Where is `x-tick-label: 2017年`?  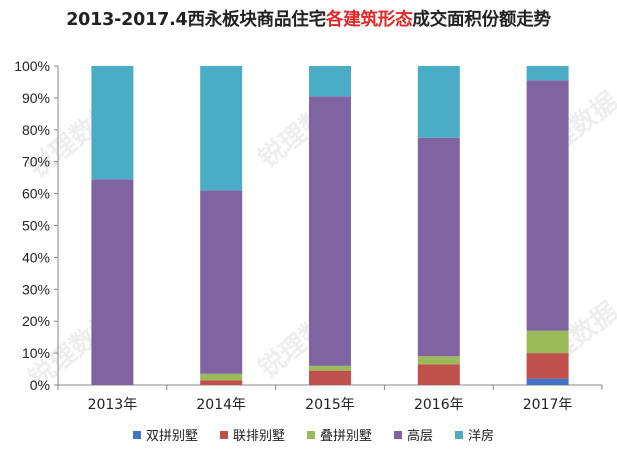
x-tick-label: 2017年 is located at coordinates (548, 405).